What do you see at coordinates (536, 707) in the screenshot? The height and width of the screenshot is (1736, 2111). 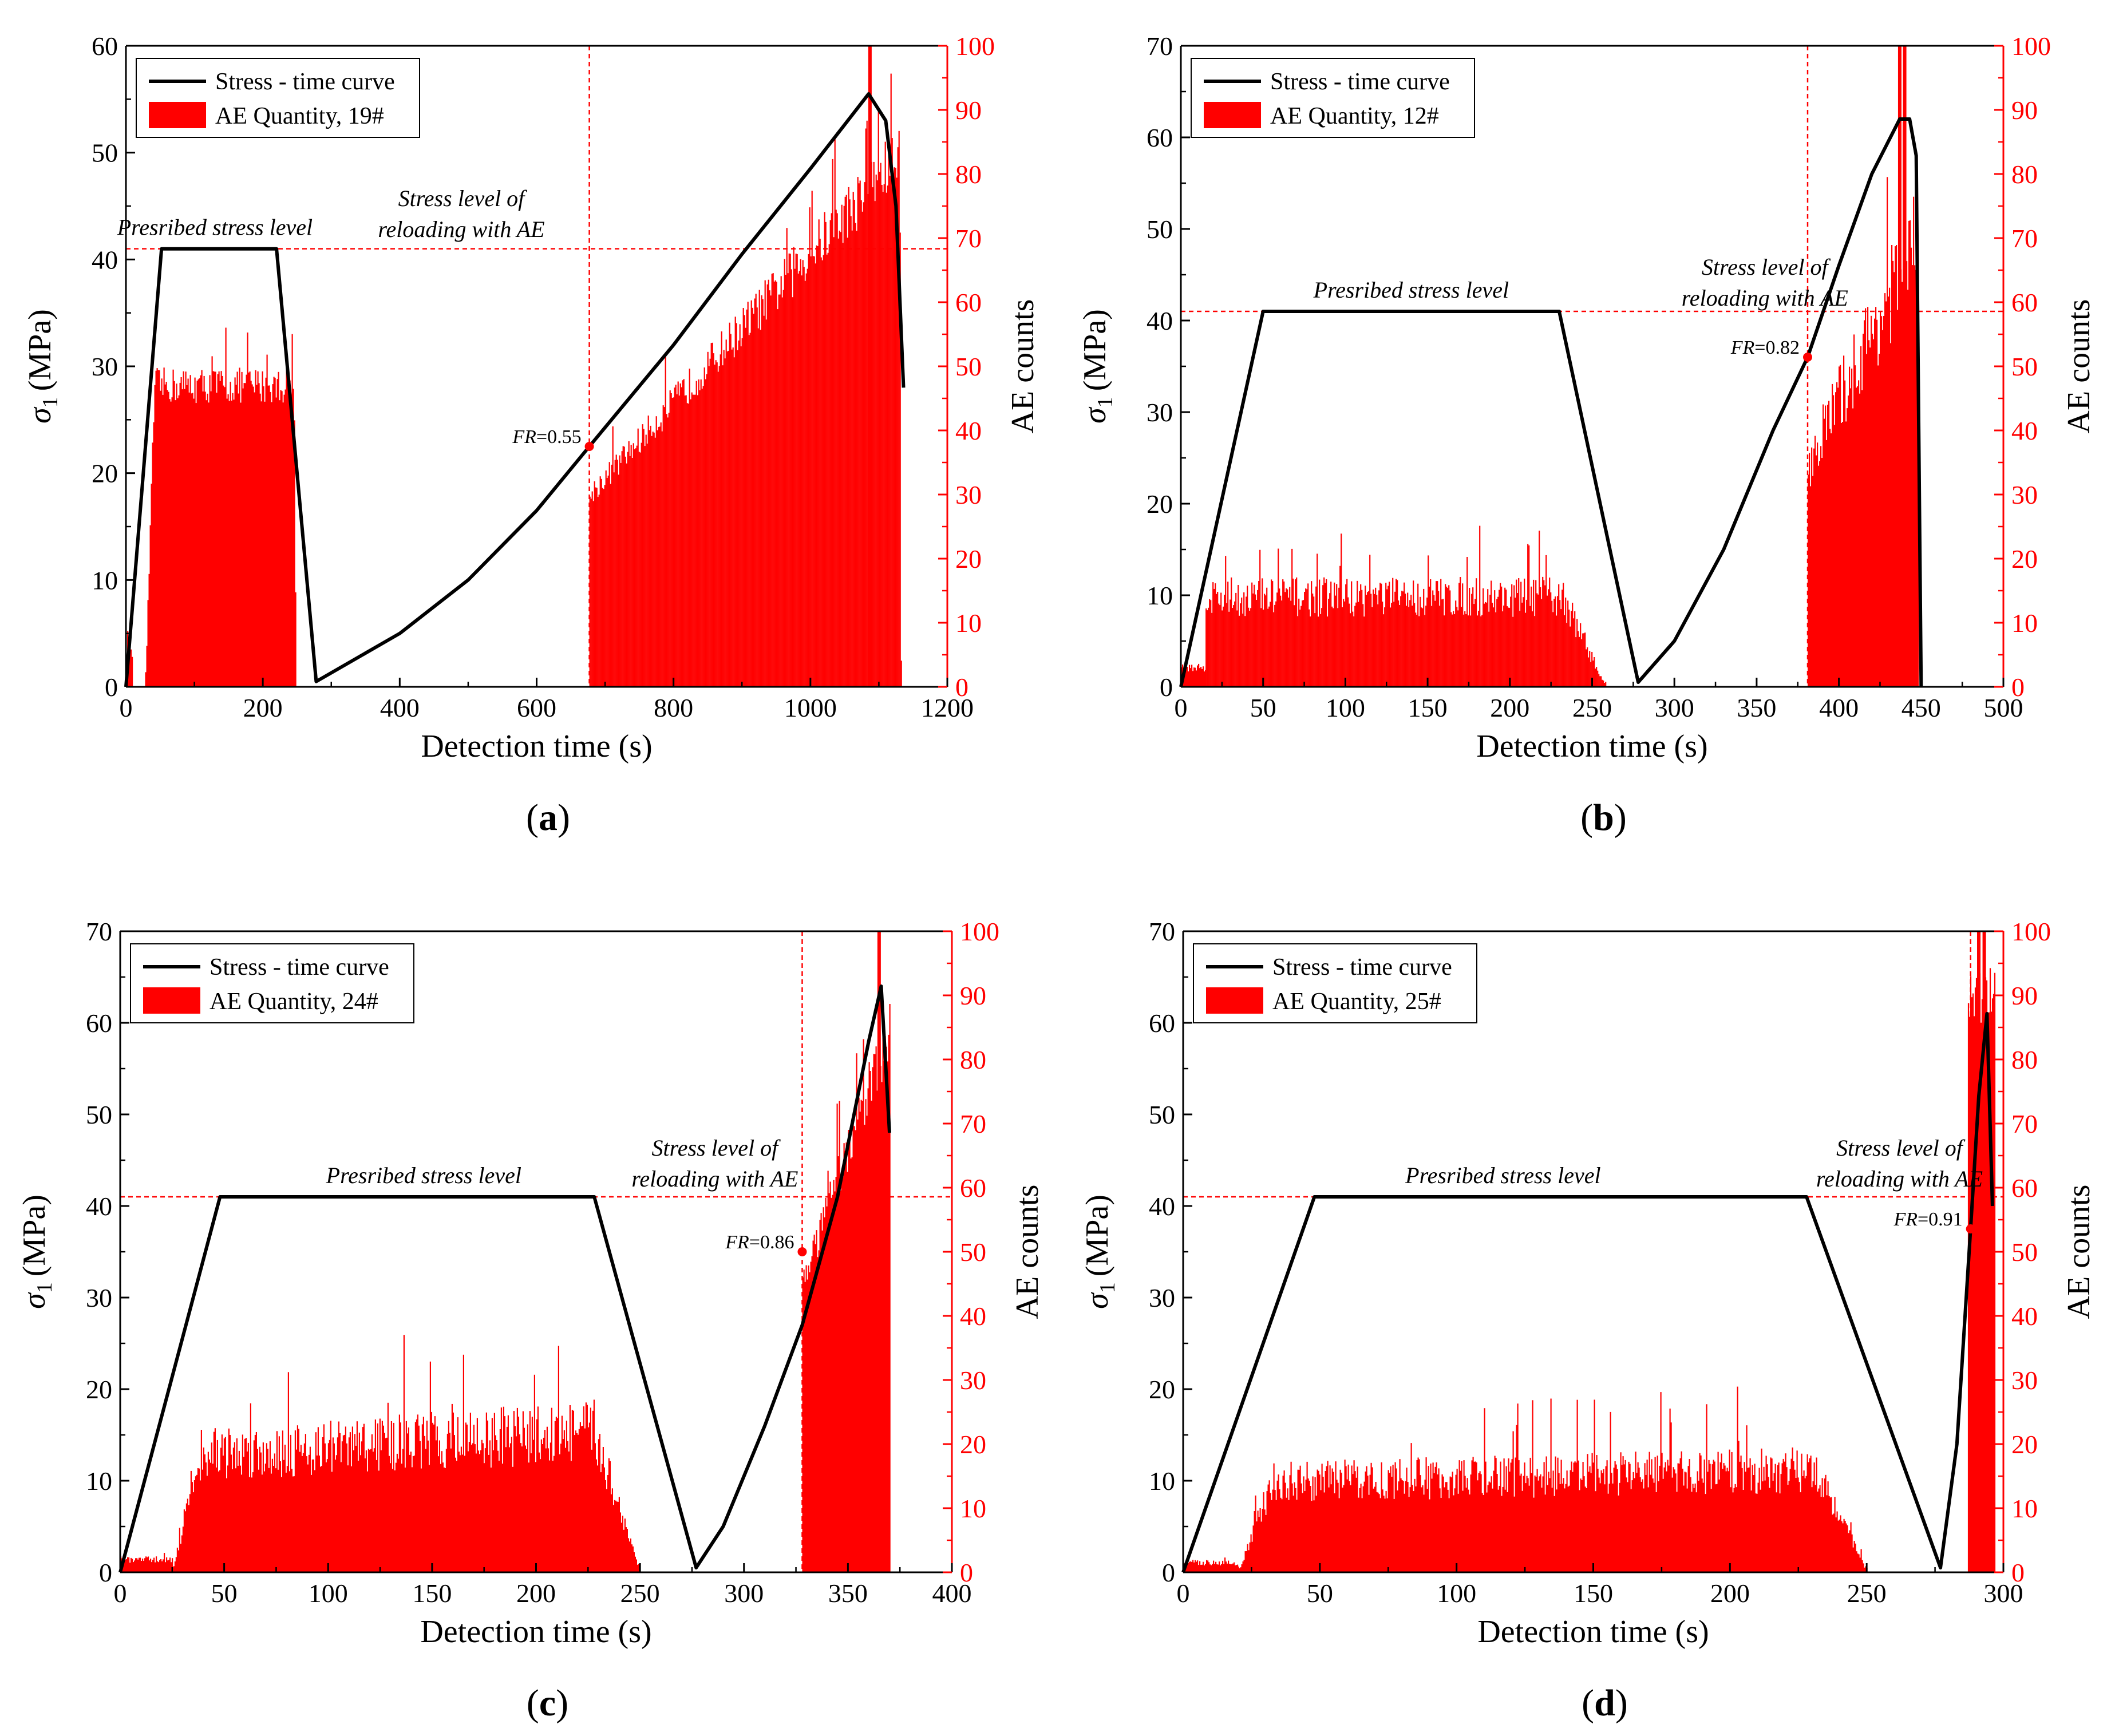 I see `x-tick-label: 600` at bounding box center [536, 707].